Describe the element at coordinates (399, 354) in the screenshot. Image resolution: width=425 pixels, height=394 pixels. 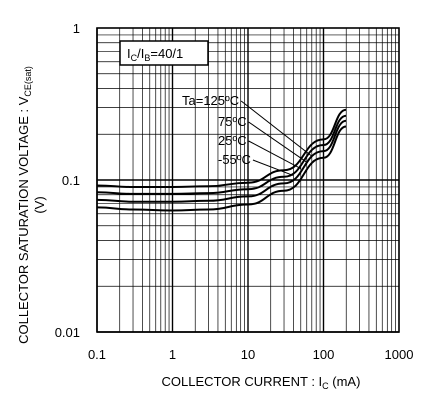
I see `x-tick-label: 1000` at that location.